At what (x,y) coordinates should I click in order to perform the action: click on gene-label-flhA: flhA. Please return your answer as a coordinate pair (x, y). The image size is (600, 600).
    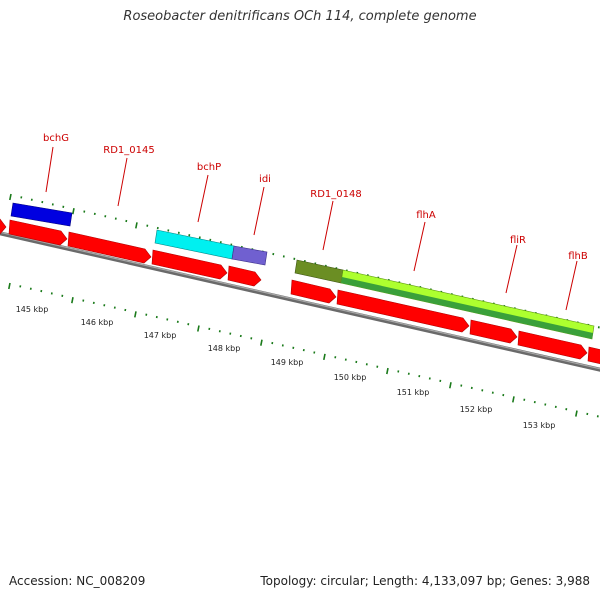
    Looking at the image, I should click on (426, 215).